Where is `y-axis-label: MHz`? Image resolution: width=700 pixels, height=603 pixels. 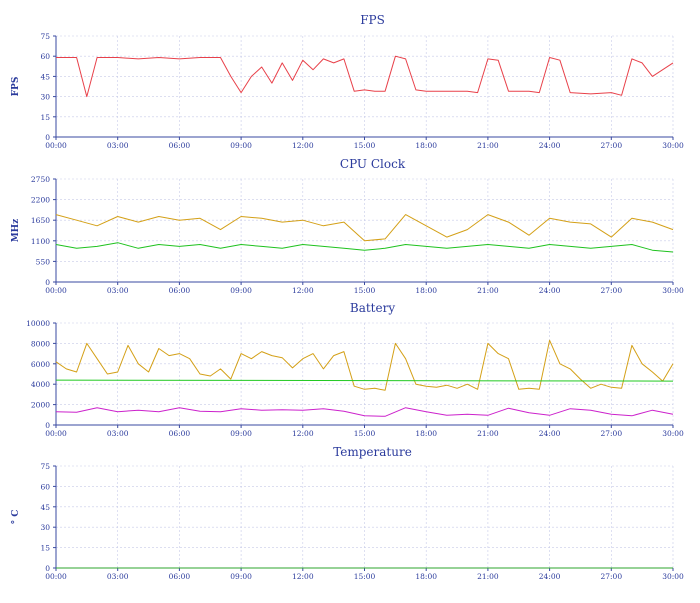 y-axis-label: MHz is located at coordinates (16, 231).